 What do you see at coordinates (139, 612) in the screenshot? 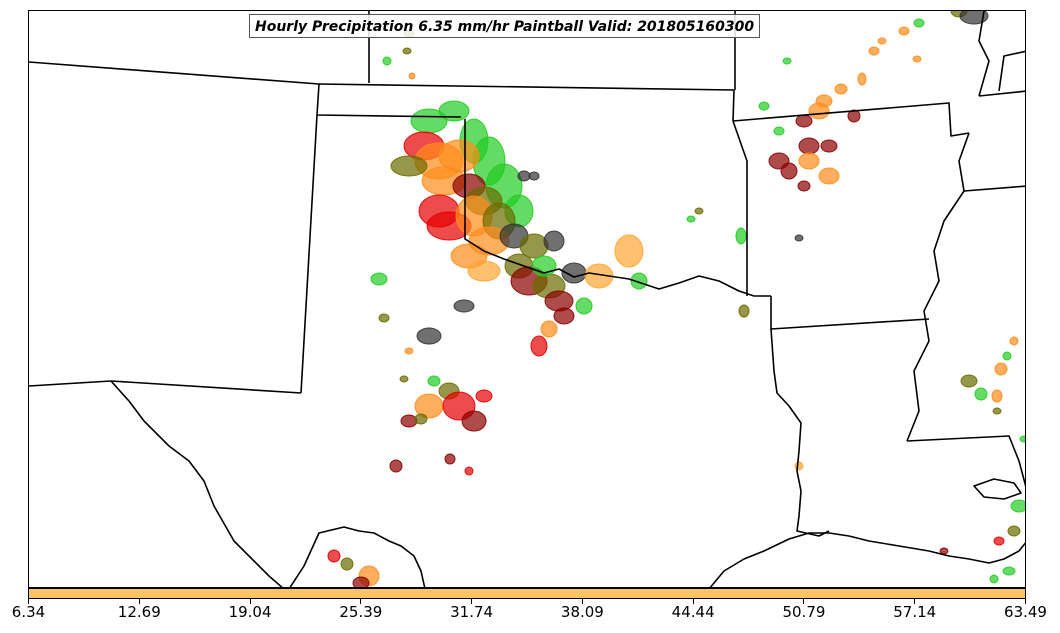
I see `colorbar-tick-label: 12.69` at bounding box center [139, 612].